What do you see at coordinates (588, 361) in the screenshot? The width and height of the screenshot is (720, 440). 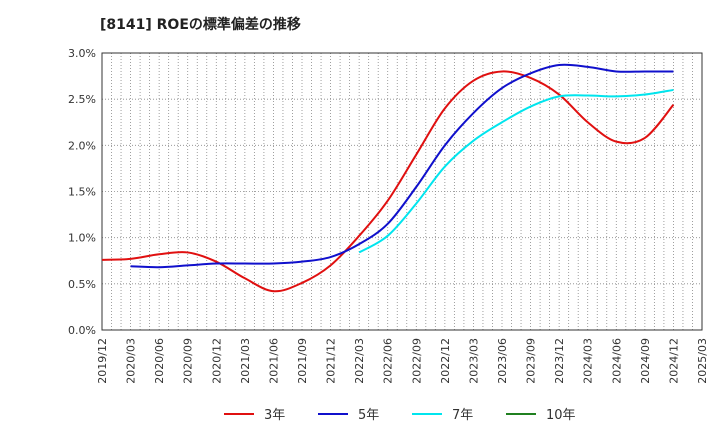 I see `x-tick-label: 2024/03` at bounding box center [588, 361].